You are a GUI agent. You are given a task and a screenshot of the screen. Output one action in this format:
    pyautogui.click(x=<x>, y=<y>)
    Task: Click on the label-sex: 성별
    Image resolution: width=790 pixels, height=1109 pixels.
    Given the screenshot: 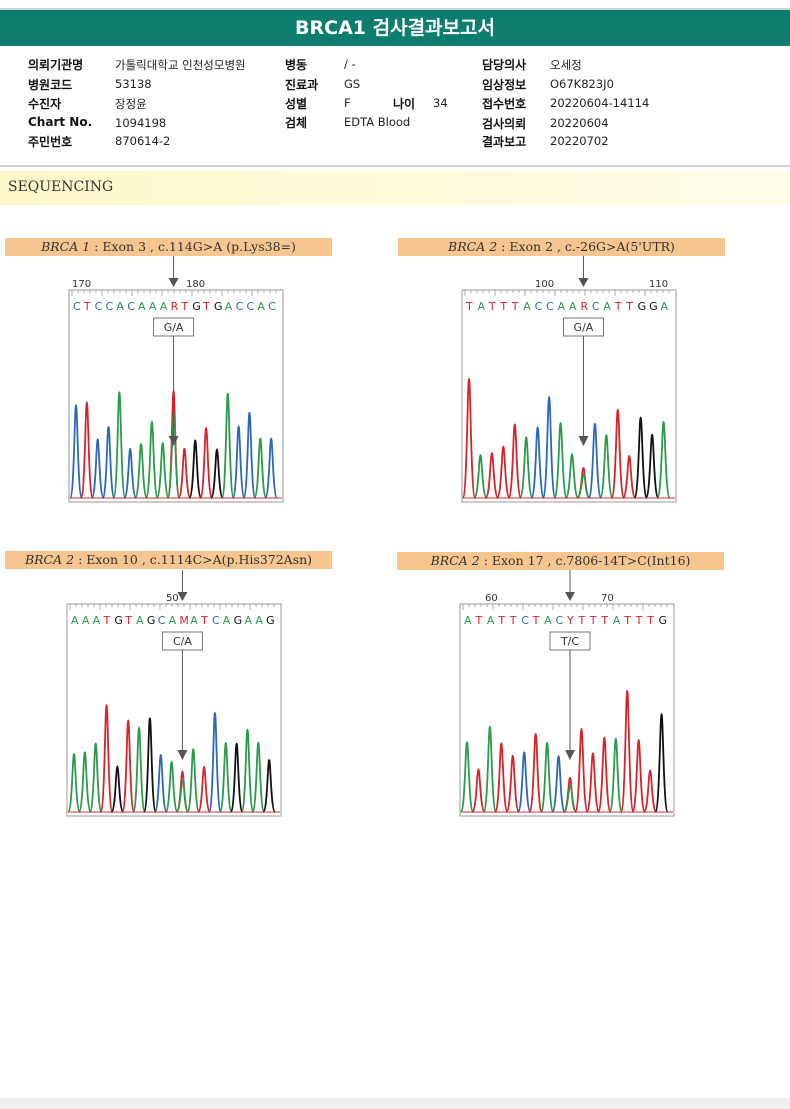 What is the action you would take?
    pyautogui.click(x=296, y=104)
    